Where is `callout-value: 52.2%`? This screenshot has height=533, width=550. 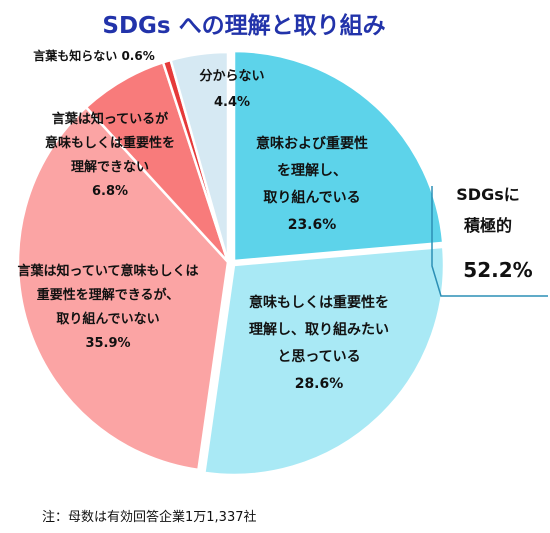
callout-value: 52.2% is located at coordinates (497, 270).